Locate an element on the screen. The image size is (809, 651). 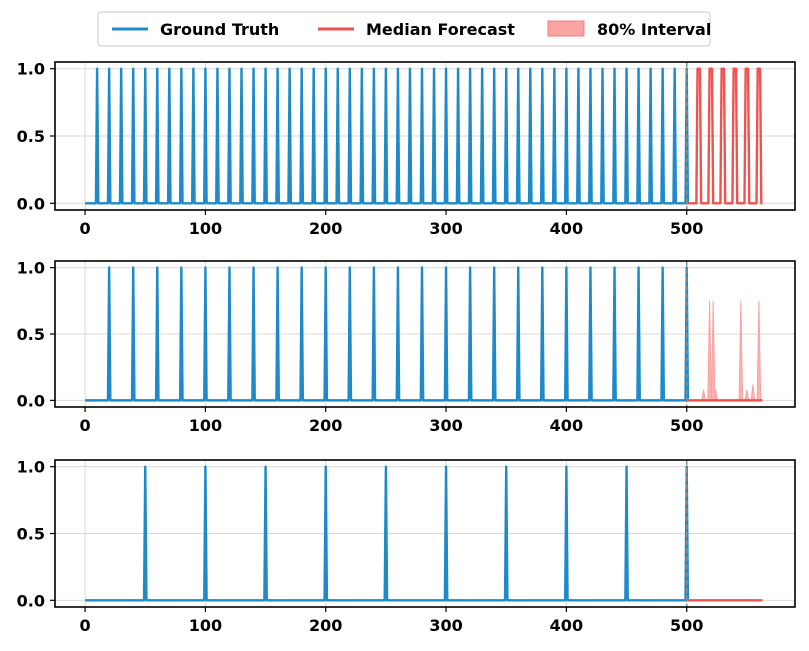
median-forecast-line is located at coordinates (724, 136).